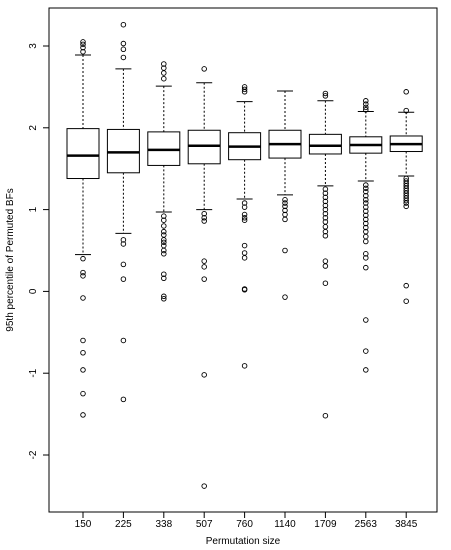 Image resolution: width=451 pixels, height=550 pixels. Describe the element at coordinates (38, 251) in the screenshot. I see `y-axis: -2 -1 0 1 2 3` at that location.